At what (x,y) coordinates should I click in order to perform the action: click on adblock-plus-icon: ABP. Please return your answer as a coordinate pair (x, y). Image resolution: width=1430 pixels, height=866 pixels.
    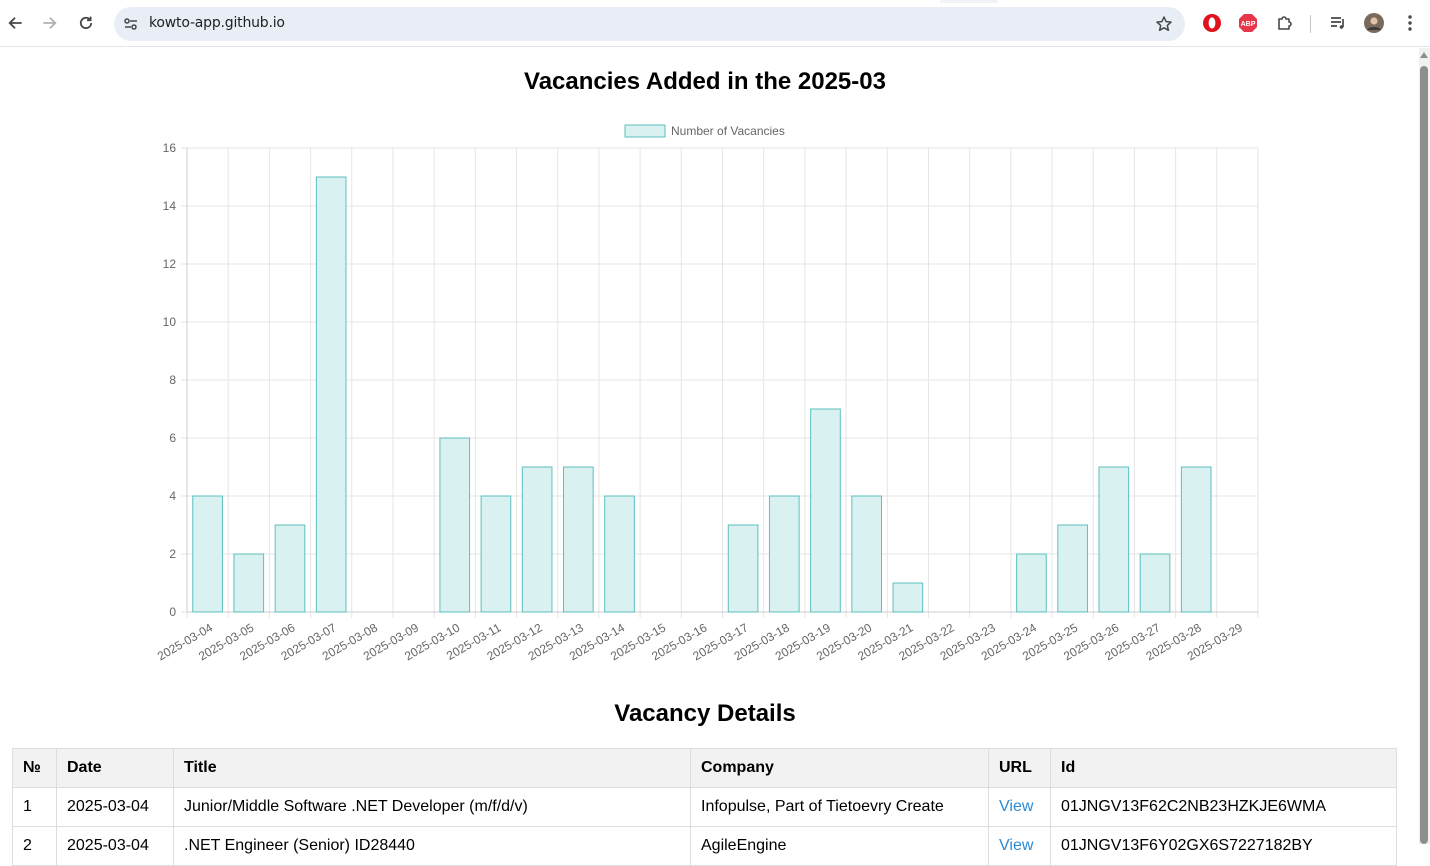
    Looking at the image, I should click on (1248, 23).